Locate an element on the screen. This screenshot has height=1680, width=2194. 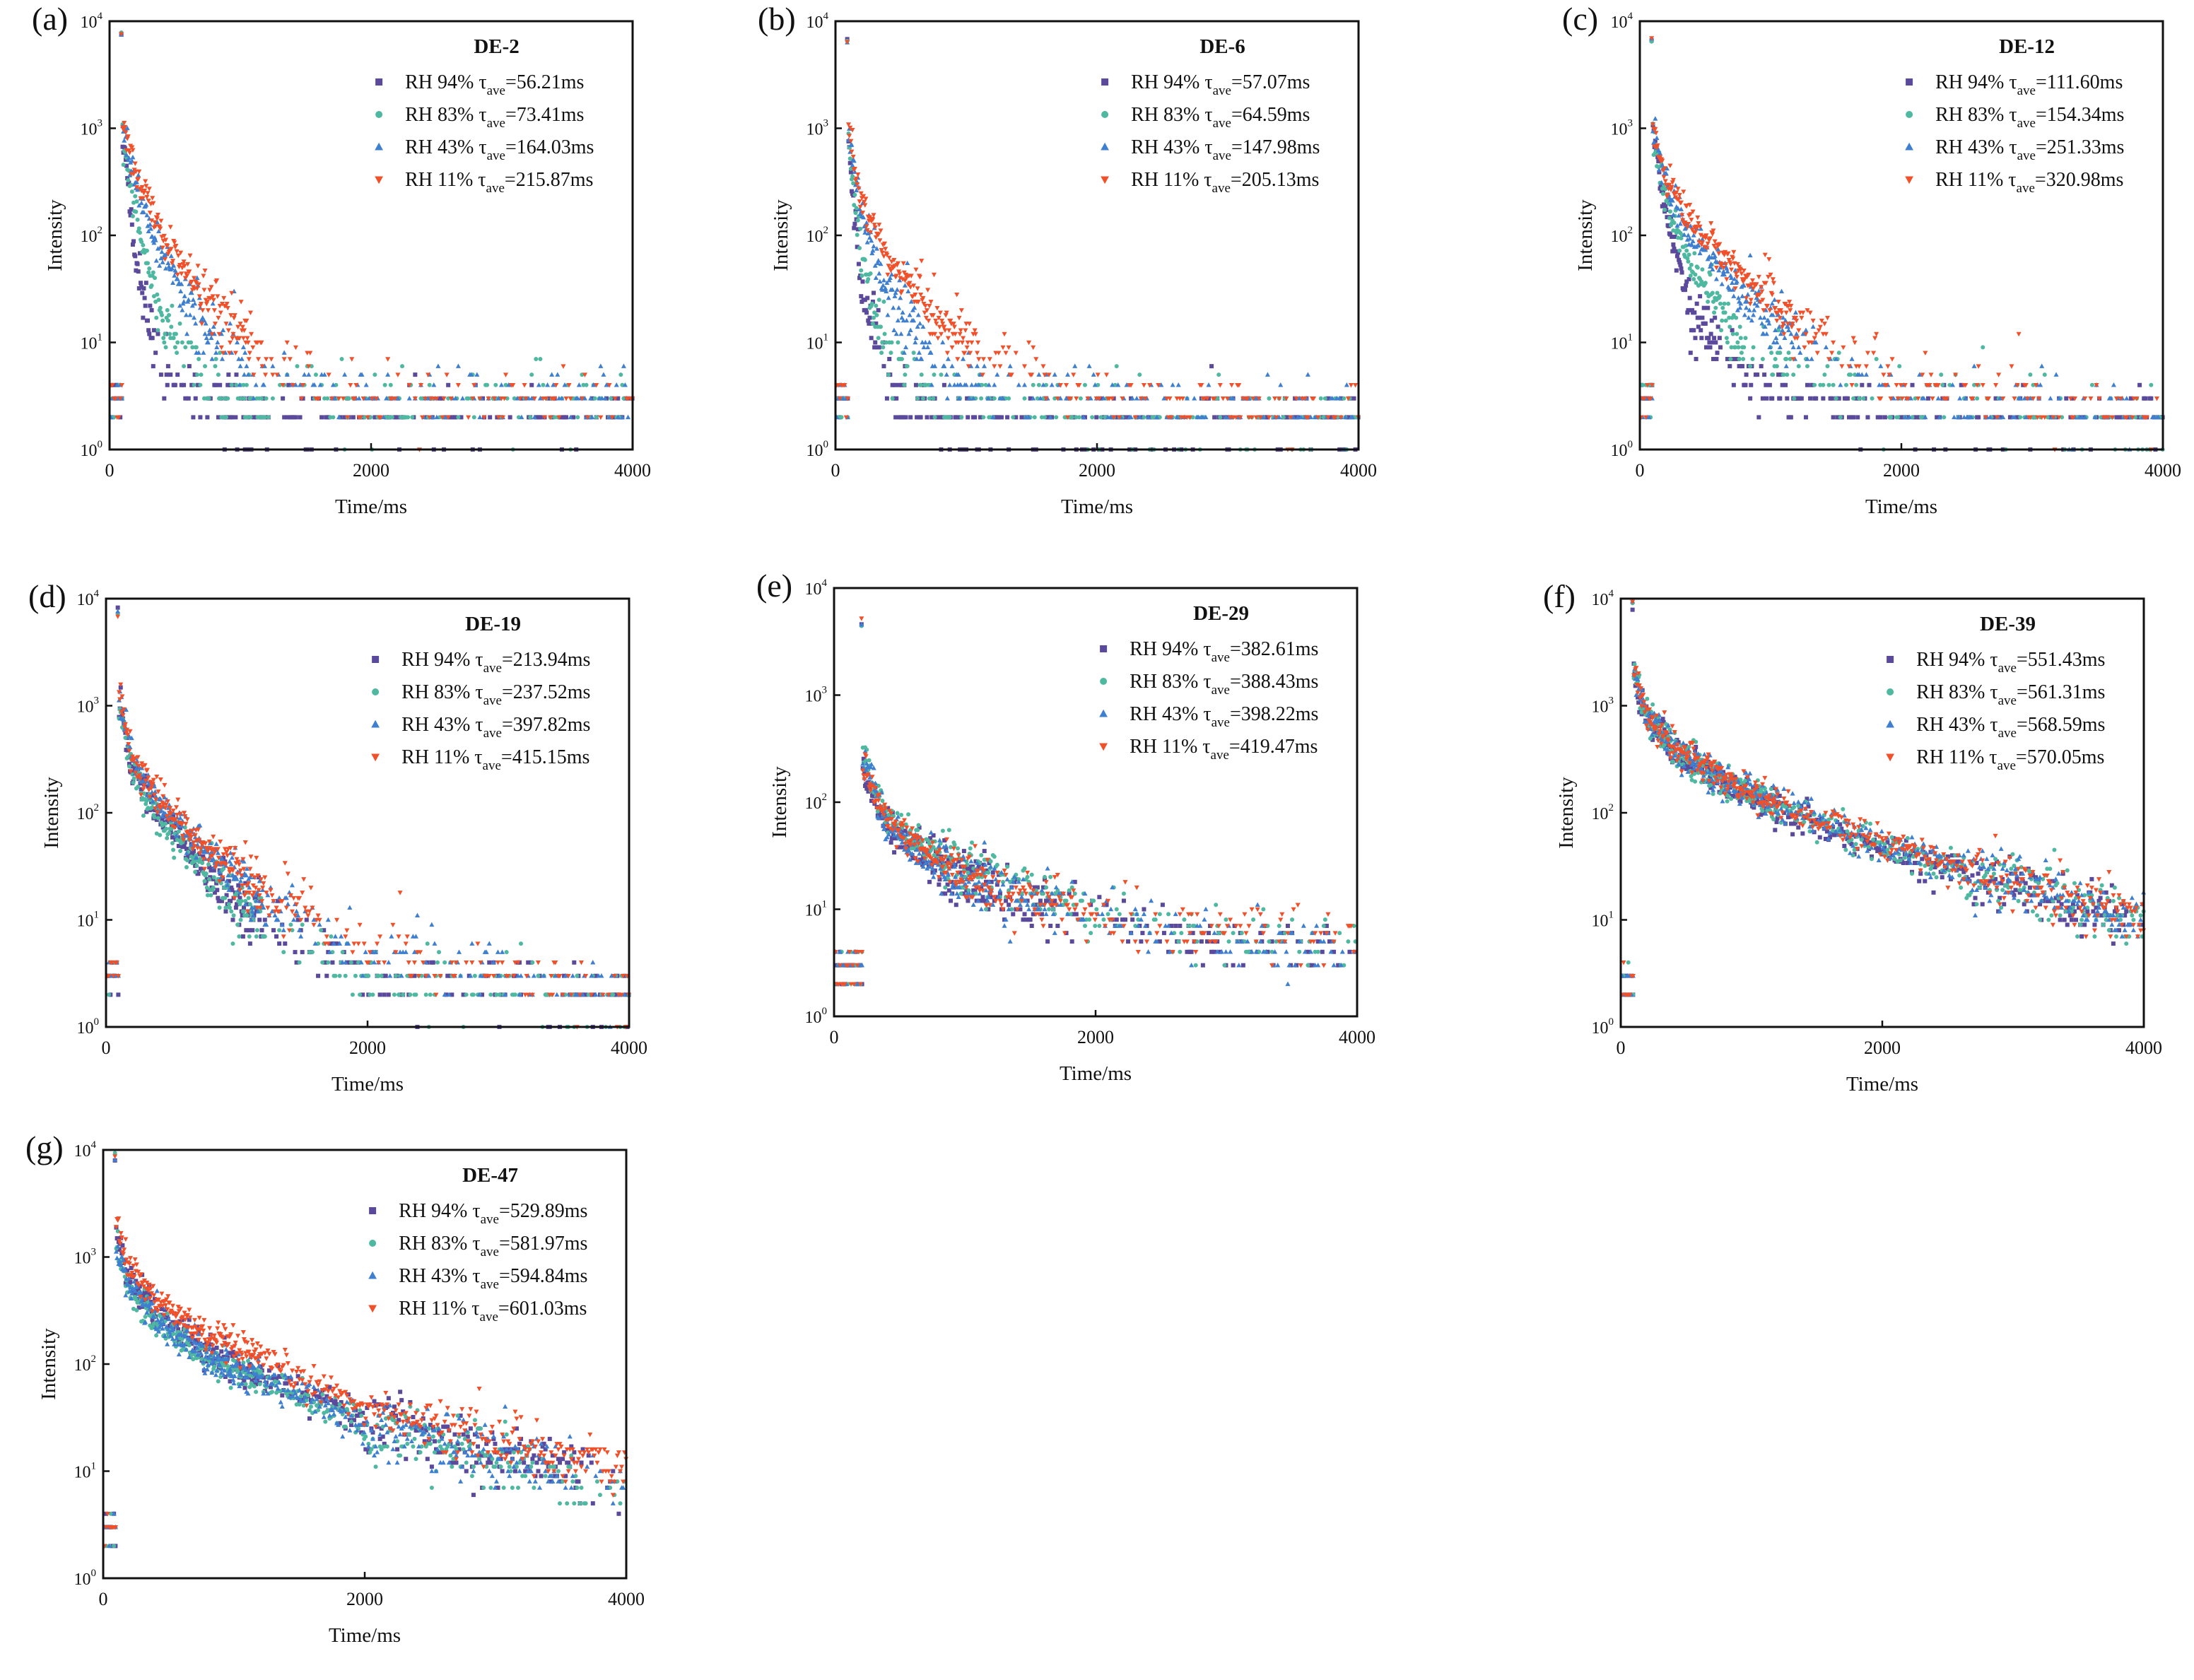
series-rh43 is located at coordinates (1094, 246).